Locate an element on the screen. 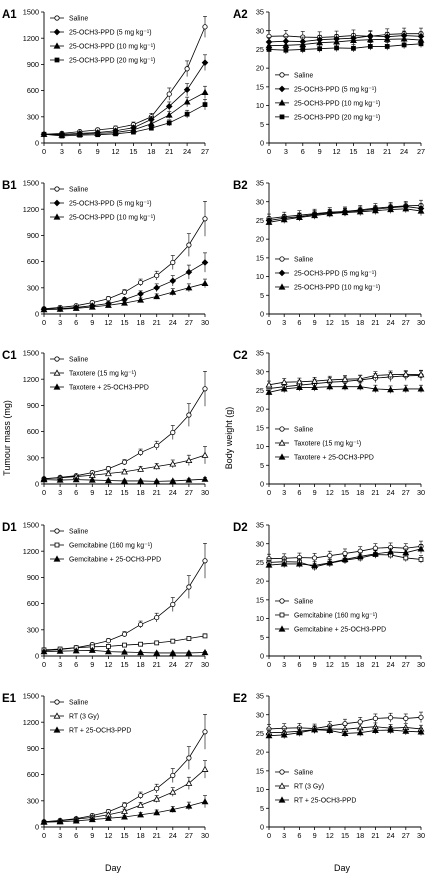 The height and width of the screenshot is (880, 430). y-tick-label-c2: 10 is located at coordinates (260, 446).